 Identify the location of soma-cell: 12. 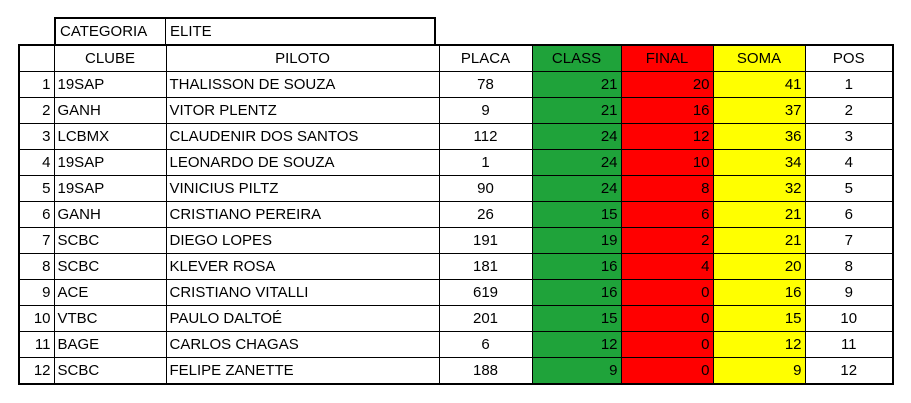
(759, 344).